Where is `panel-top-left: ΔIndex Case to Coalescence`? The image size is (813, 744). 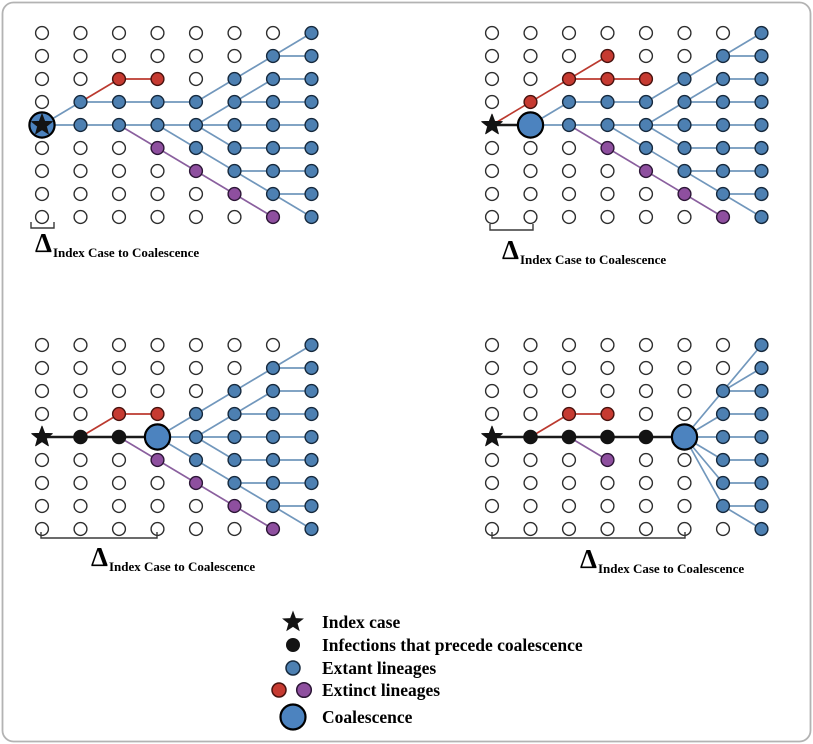 panel-top-left: ΔIndex Case to Coalescence is located at coordinates (173, 142).